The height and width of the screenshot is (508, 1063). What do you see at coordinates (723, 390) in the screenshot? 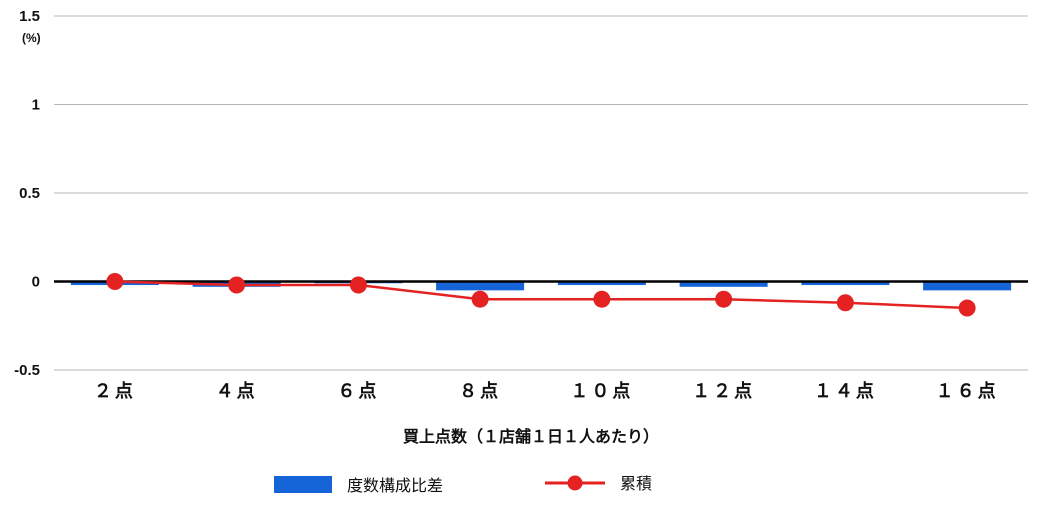
I see `x-tick-label: １２点` at bounding box center [723, 390].